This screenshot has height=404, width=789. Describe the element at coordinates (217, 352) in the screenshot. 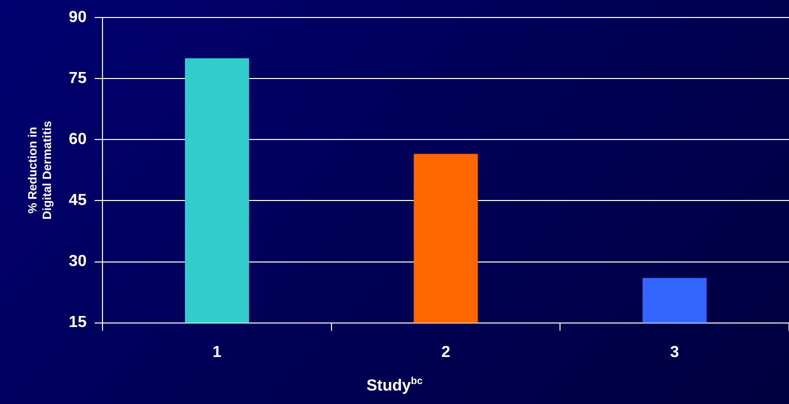

I see `x-tick-label: 1` at that location.